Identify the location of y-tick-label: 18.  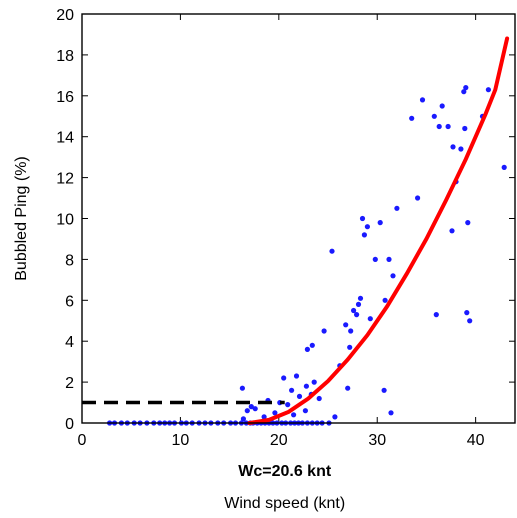
(65, 56).